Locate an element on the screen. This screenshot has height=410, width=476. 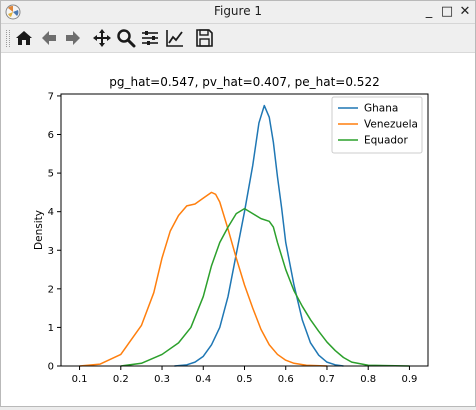
legend-label-venezuela: Venezuela is located at coordinates (391, 125).